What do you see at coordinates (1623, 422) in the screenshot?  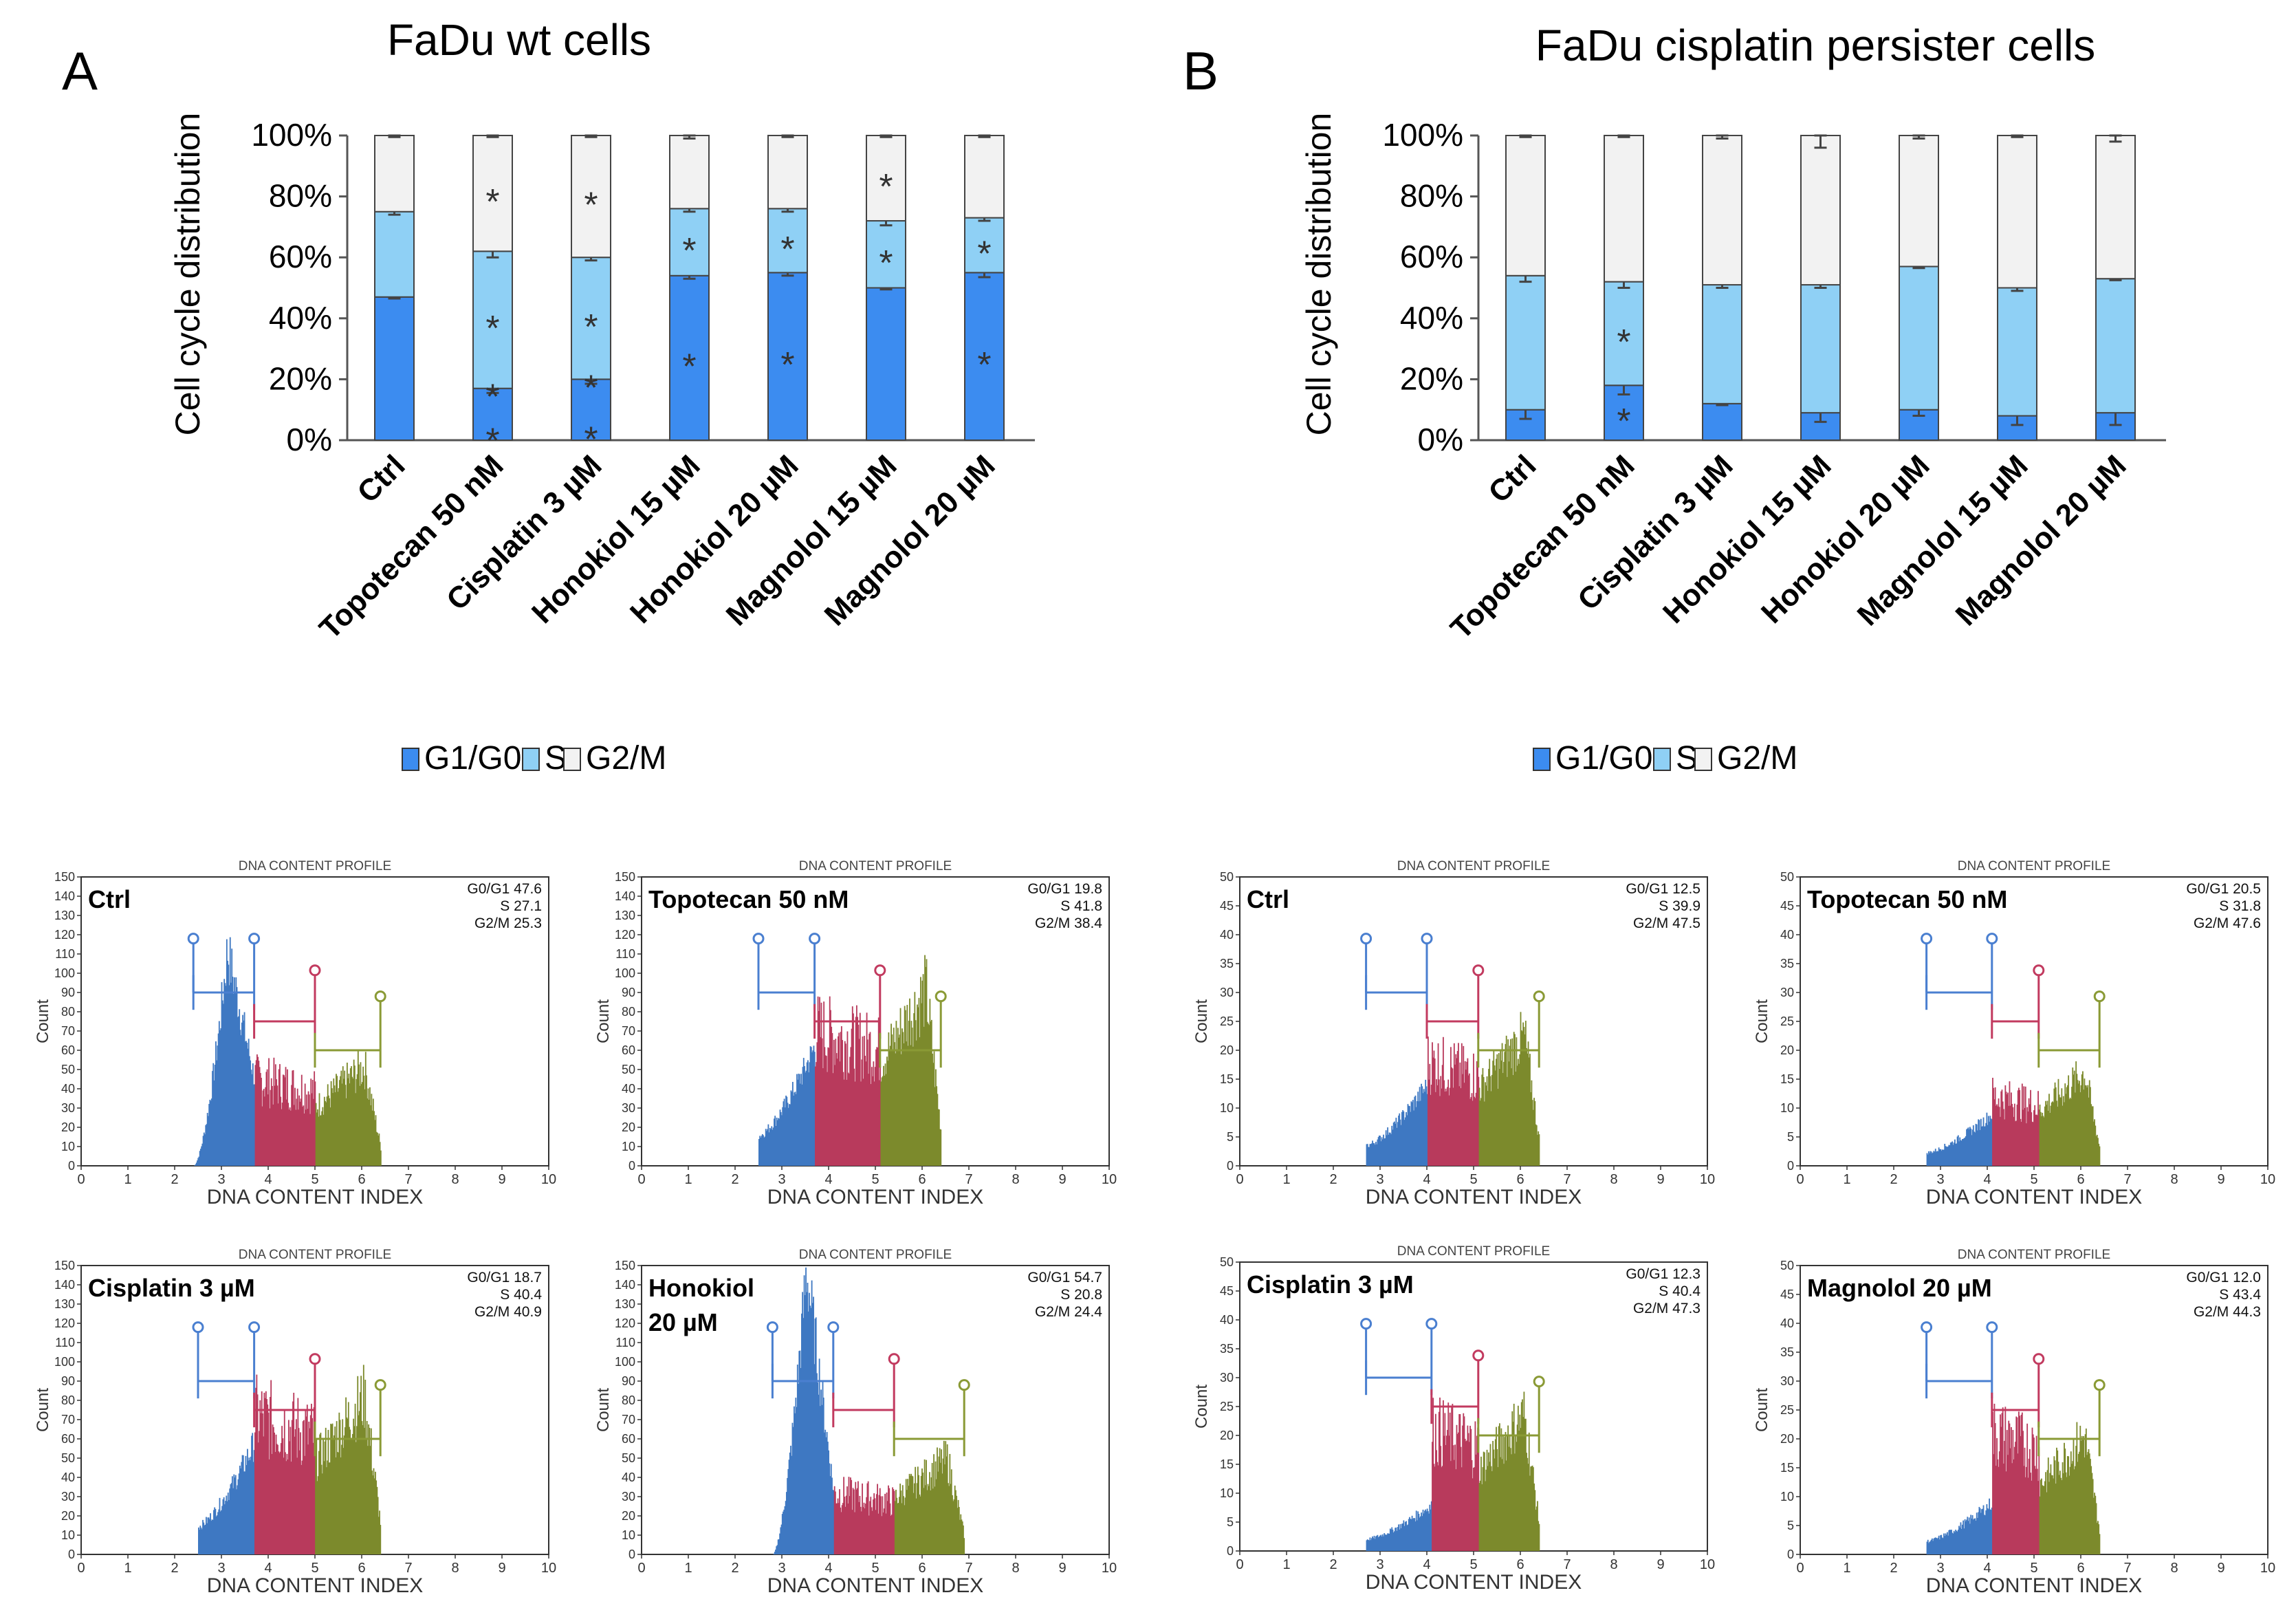 I see `significance-asterisk: *` at bounding box center [1623, 422].